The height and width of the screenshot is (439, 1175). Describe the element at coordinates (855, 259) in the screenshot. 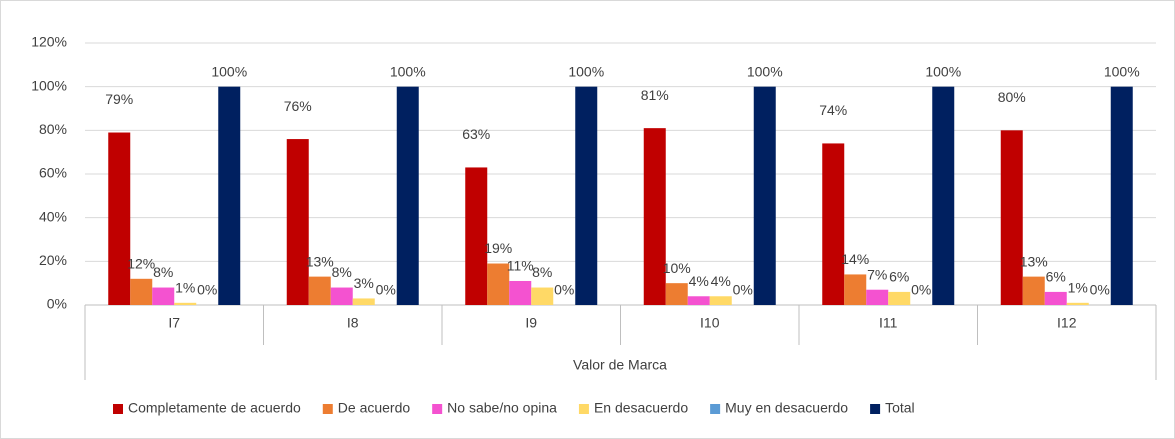

I see `data-label: 14%` at that location.